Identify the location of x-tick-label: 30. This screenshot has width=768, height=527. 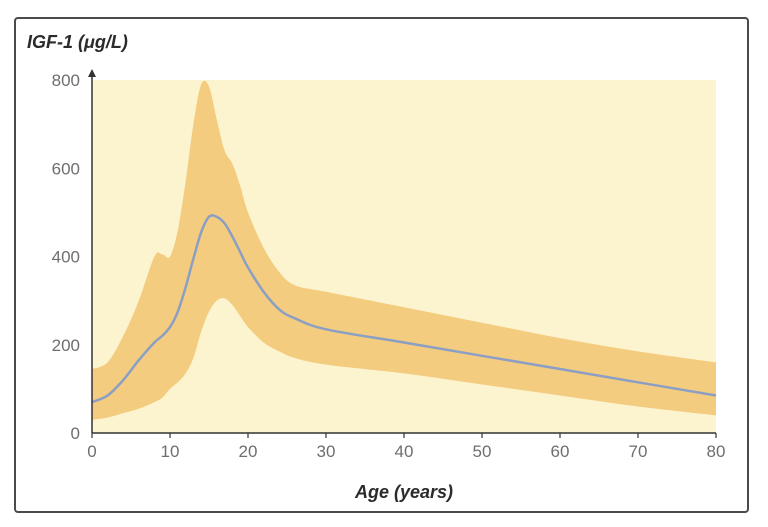
(326, 451).